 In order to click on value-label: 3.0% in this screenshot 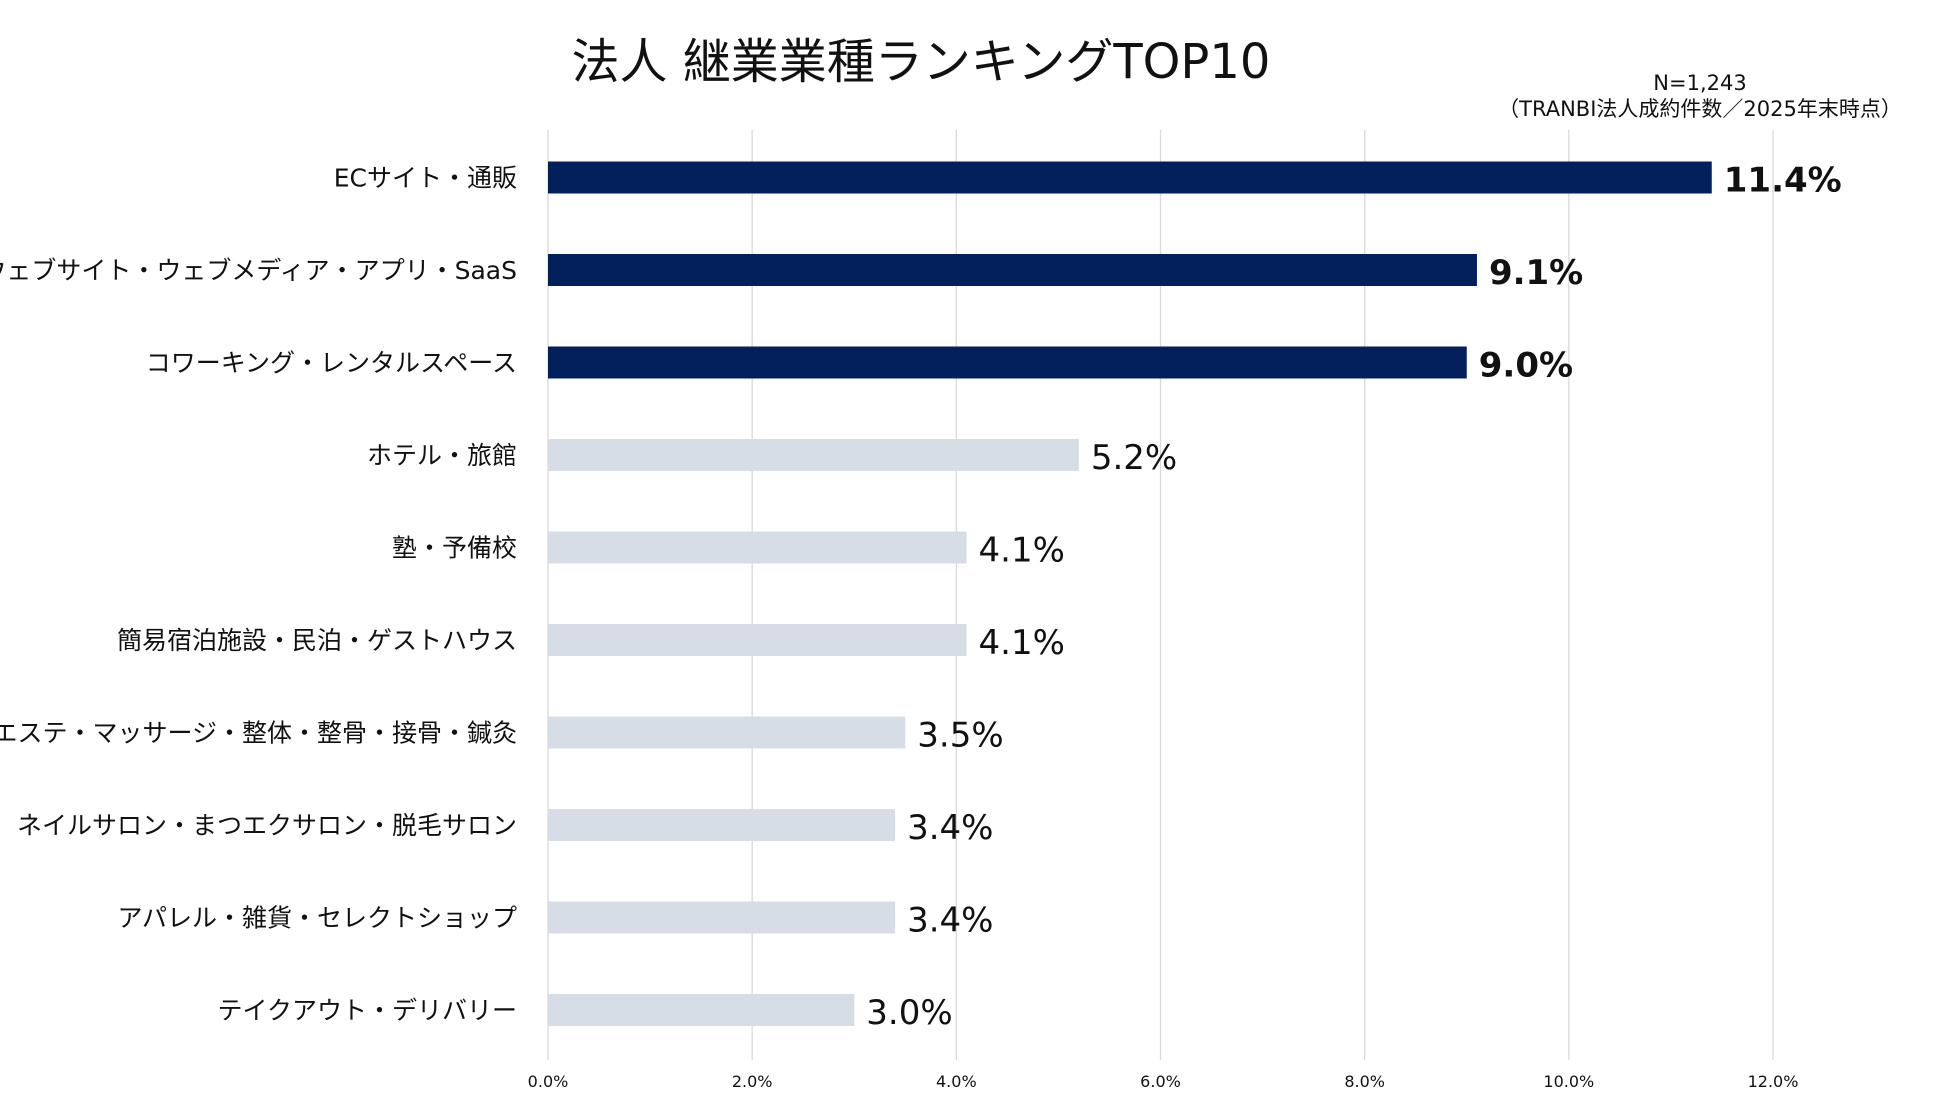, I will do `click(909, 1013)`.